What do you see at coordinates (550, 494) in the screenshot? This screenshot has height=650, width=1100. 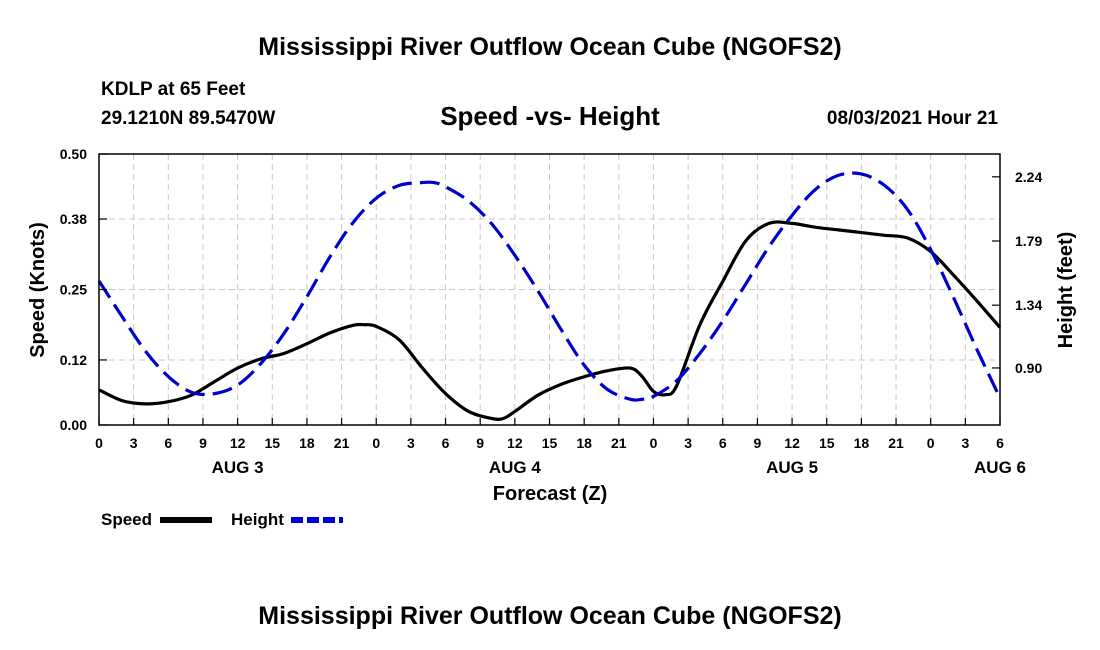 I see `x-axis-label: Forecast (Z)` at bounding box center [550, 494].